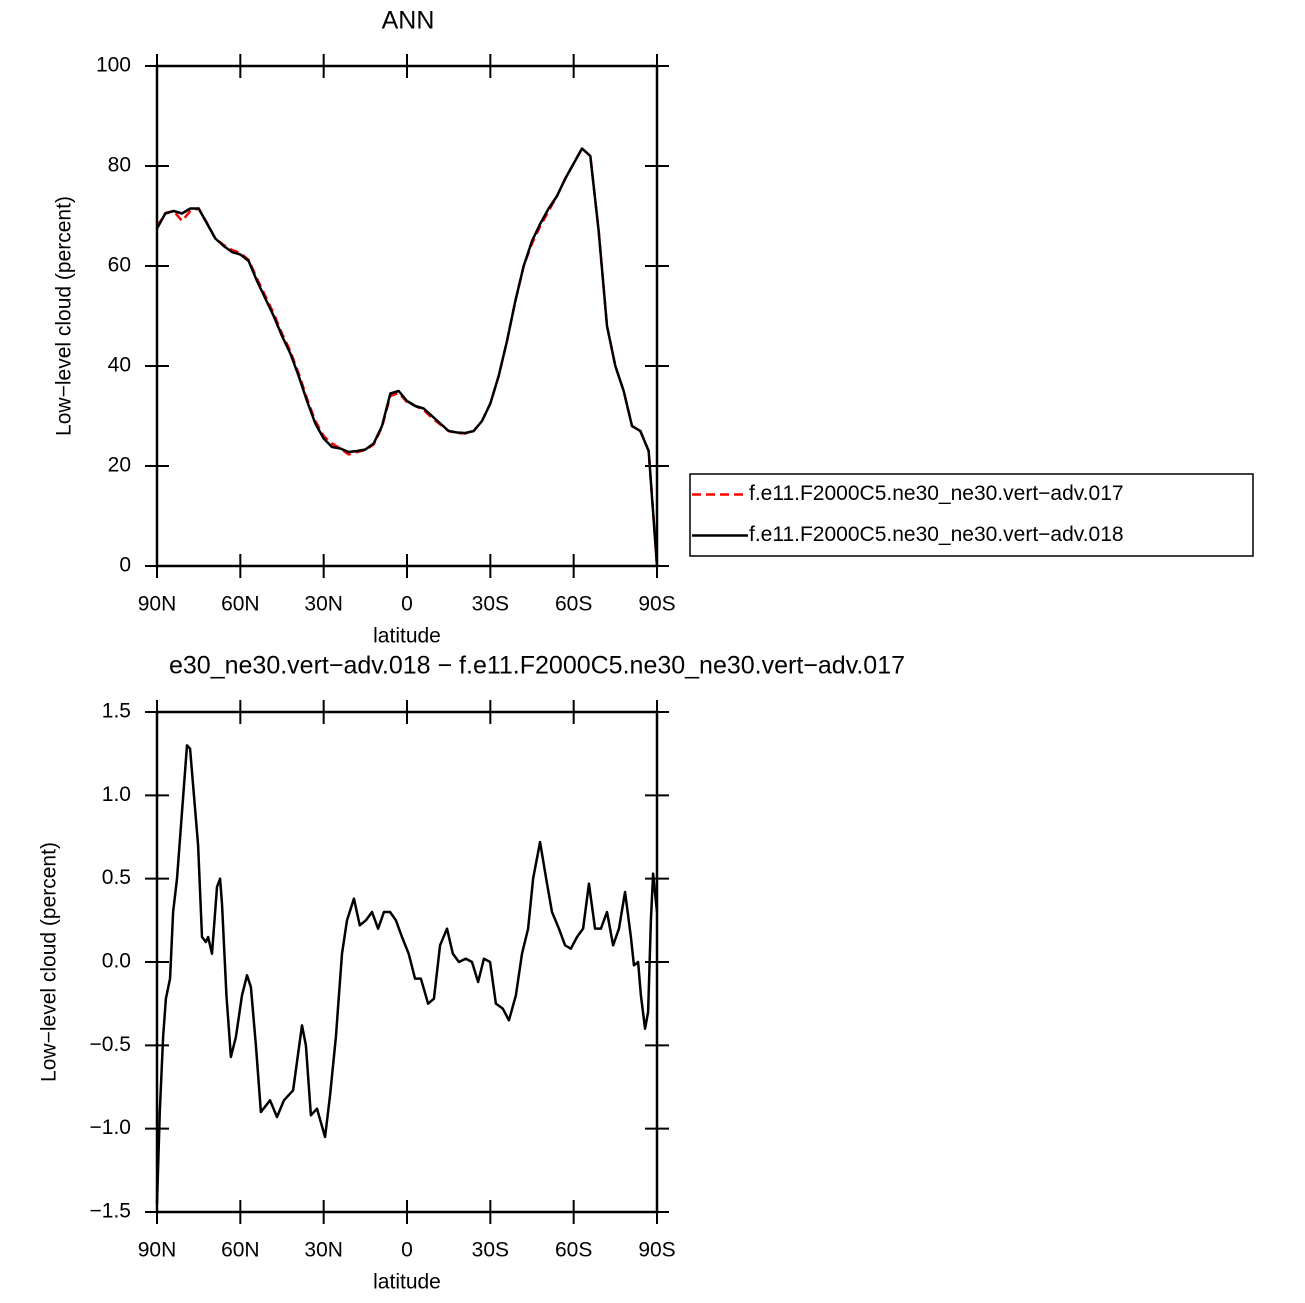 The height and width of the screenshot is (1303, 1305). I want to click on y-tick-label: 1.0, so click(116, 794).